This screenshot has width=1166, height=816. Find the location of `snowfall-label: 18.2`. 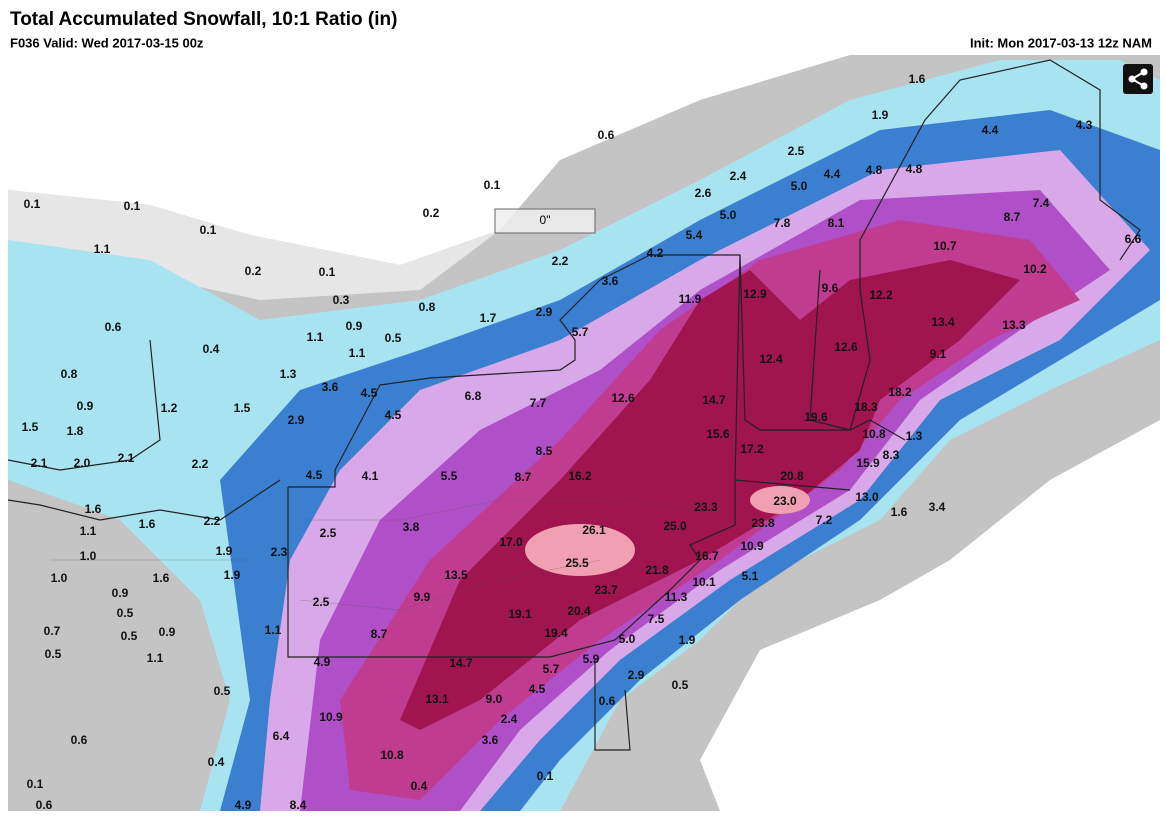

snowfall-label: 18.2 is located at coordinates (900, 392).